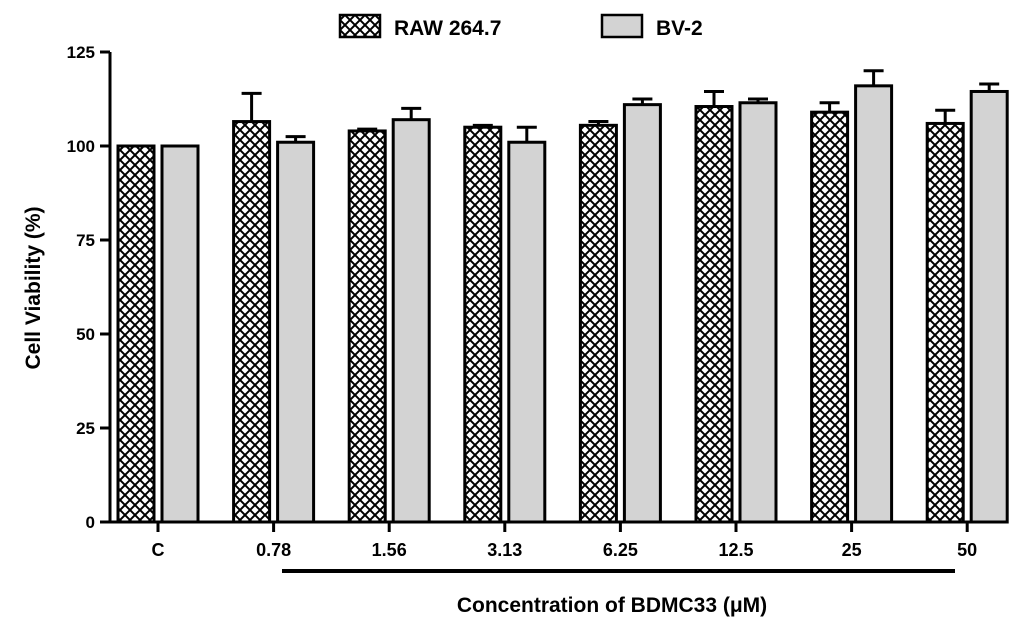  What do you see at coordinates (81, 52) in the screenshot?
I see `y-tick-label: 125` at bounding box center [81, 52].